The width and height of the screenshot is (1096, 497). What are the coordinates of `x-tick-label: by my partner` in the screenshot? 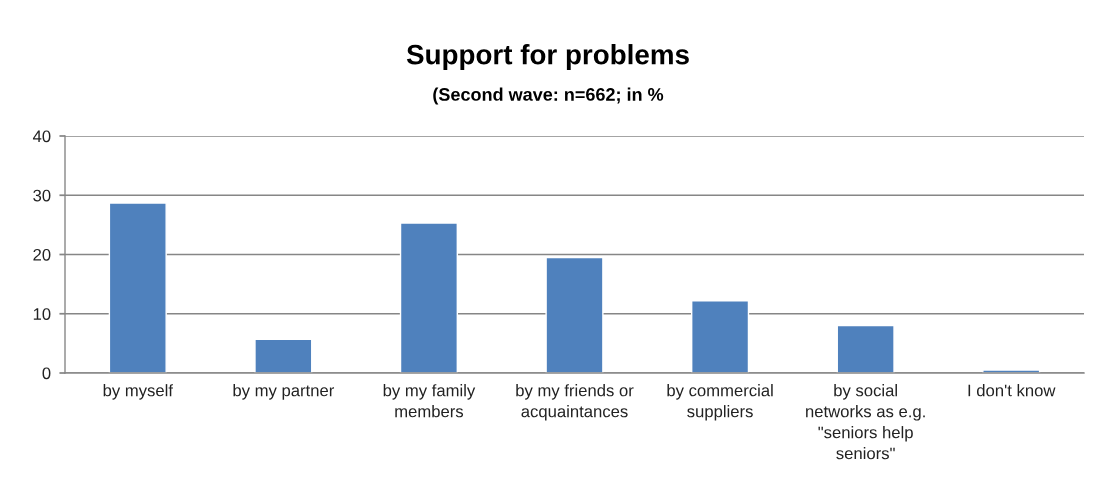 It's located at (284, 392).